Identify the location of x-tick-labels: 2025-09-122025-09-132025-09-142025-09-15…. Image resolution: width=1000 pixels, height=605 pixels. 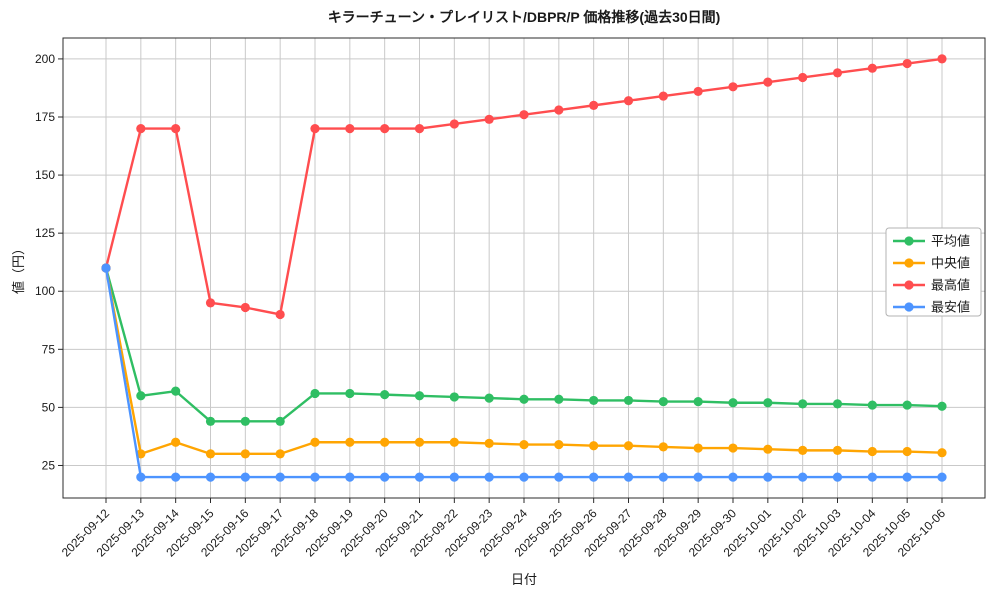
(504, 533).